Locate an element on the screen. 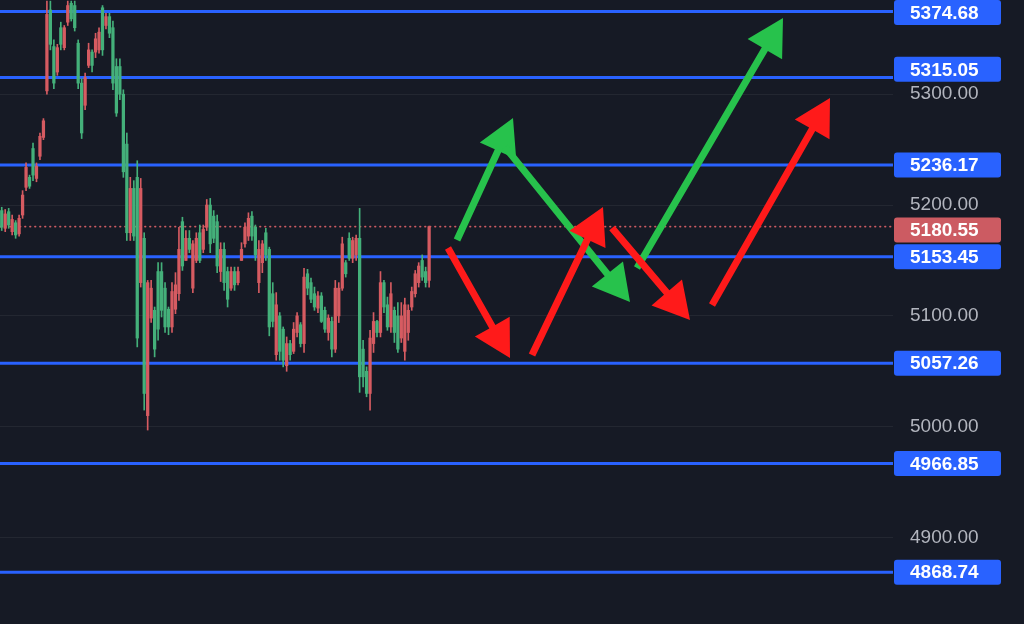 The width and height of the screenshot is (1024, 624). y-tick-label: 5100.00 is located at coordinates (944, 315).